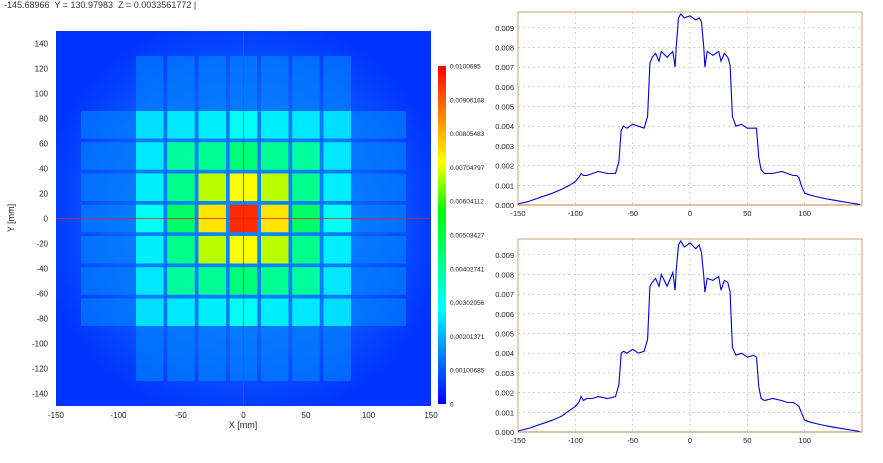  Describe the element at coordinates (11, 218) in the screenshot. I see `heatmap-y-axis-label: Y [mm]` at that location.